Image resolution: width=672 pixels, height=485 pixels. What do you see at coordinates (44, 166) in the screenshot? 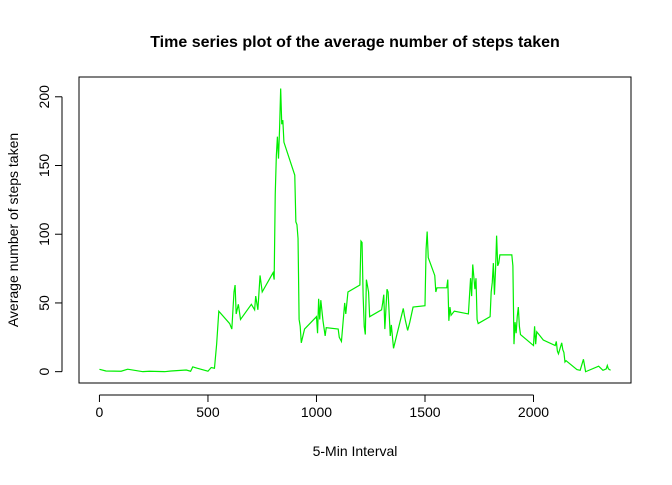
I see `y-tick-label: 150` at bounding box center [44, 166].